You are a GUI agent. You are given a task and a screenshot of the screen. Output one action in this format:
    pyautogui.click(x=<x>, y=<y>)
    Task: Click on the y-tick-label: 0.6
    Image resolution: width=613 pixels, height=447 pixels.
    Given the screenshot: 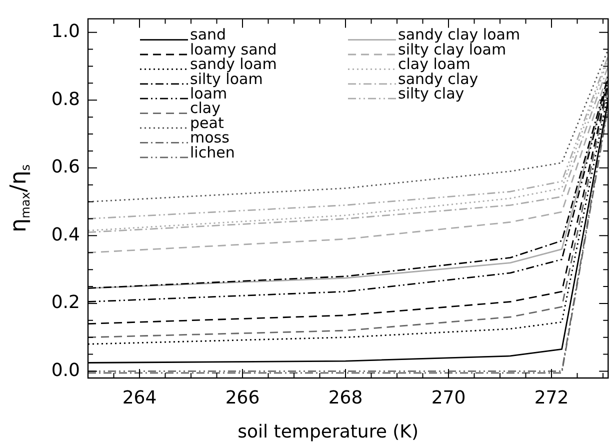 What is the action you would take?
    pyautogui.click(x=65, y=167)
    